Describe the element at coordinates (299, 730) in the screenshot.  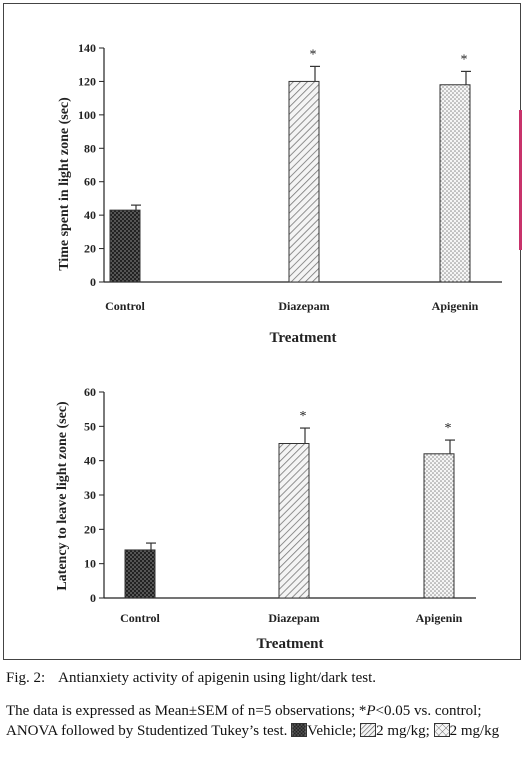
I see `legend-swatch-vehicle` at that location.